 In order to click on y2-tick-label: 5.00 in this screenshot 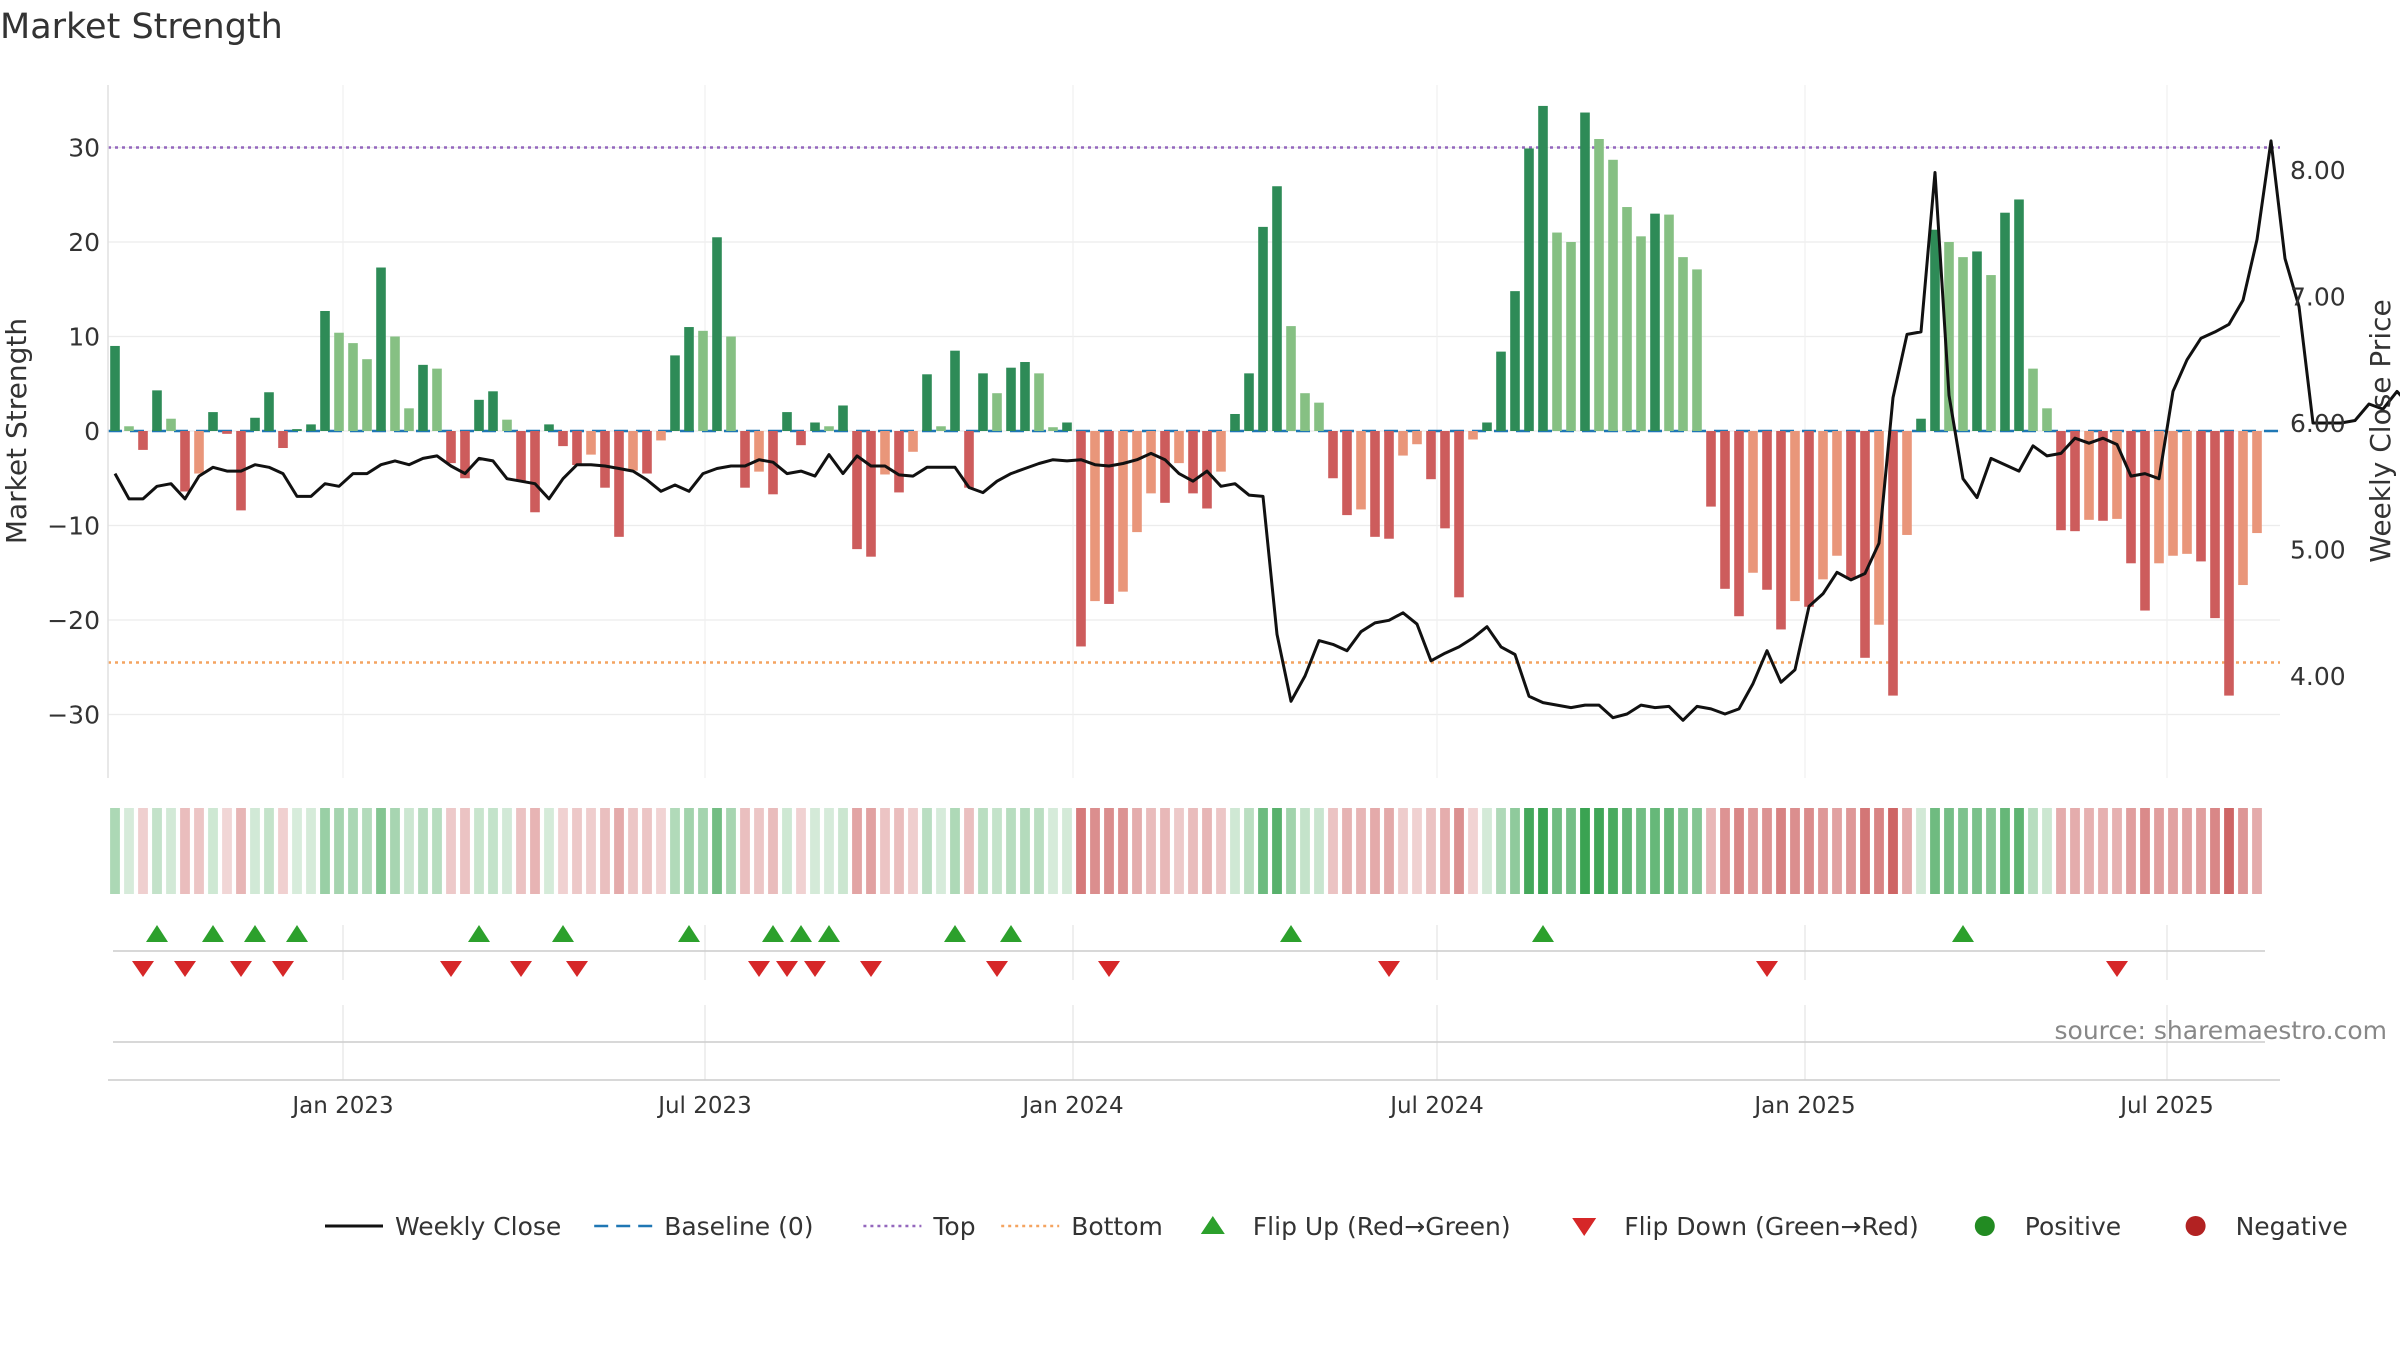, I will do `click(2318, 550)`.